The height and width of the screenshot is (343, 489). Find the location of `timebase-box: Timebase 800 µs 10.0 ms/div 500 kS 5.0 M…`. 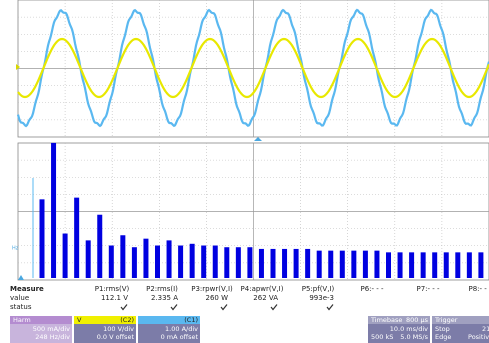

timebase-box: Timebase 800 µs 10.0 ms/div 500 kS 5.0 M… is located at coordinates (399, 329).